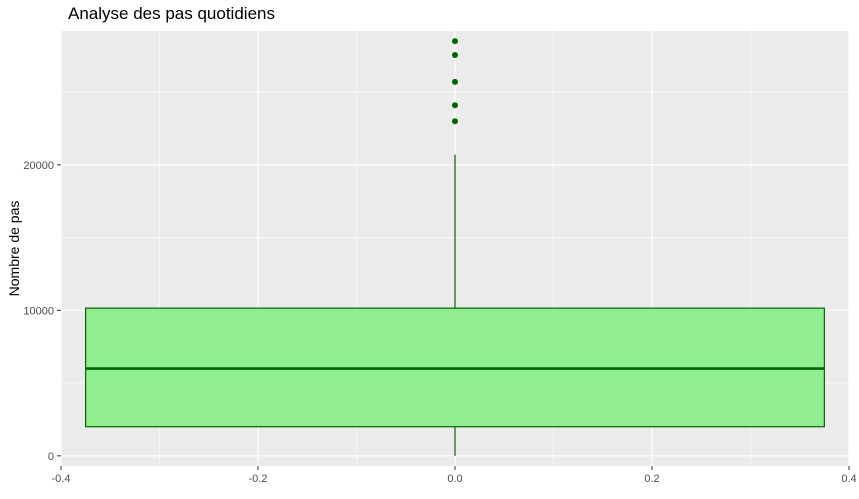 Image resolution: width=859 pixels, height=499 pixels. Describe the element at coordinates (61, 479) in the screenshot. I see `x-tick-label: -0.4` at that location.